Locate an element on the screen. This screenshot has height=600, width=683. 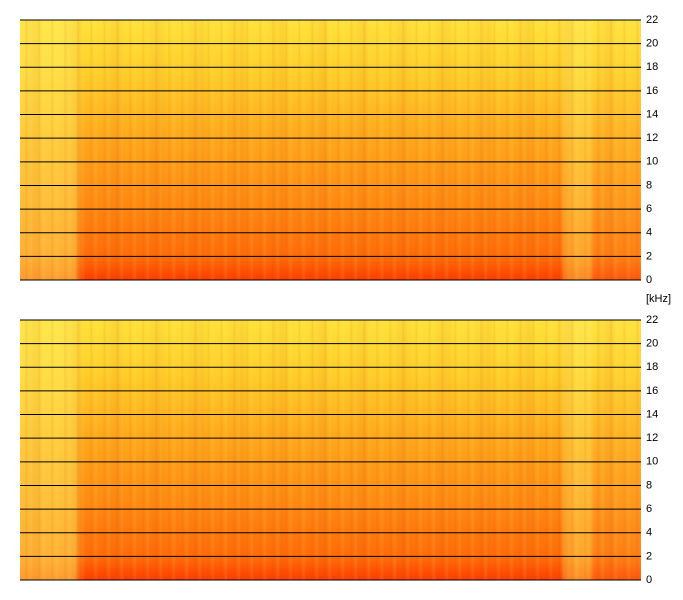
y-unit-label: [kHz] is located at coordinates (658, 299).